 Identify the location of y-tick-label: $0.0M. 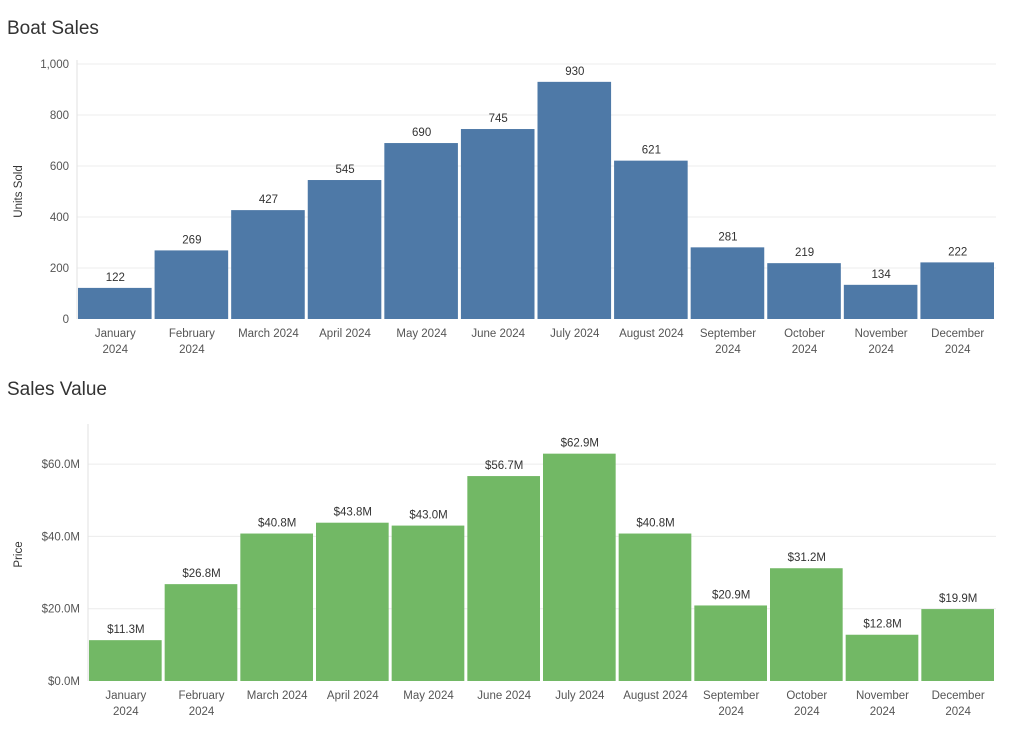
(64, 682).